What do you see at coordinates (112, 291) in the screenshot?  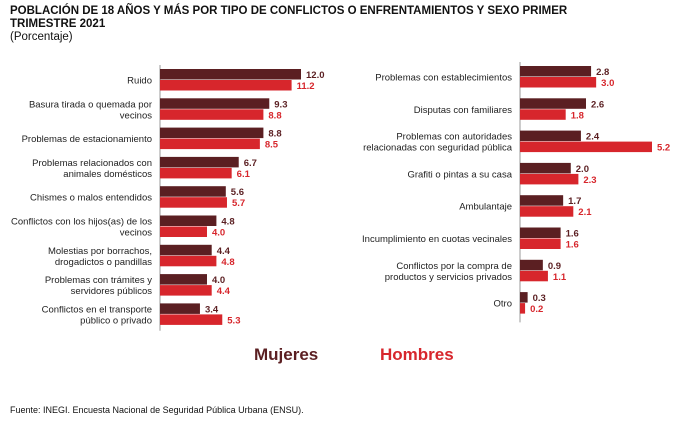 I see `category-label: servidores públicos` at bounding box center [112, 291].